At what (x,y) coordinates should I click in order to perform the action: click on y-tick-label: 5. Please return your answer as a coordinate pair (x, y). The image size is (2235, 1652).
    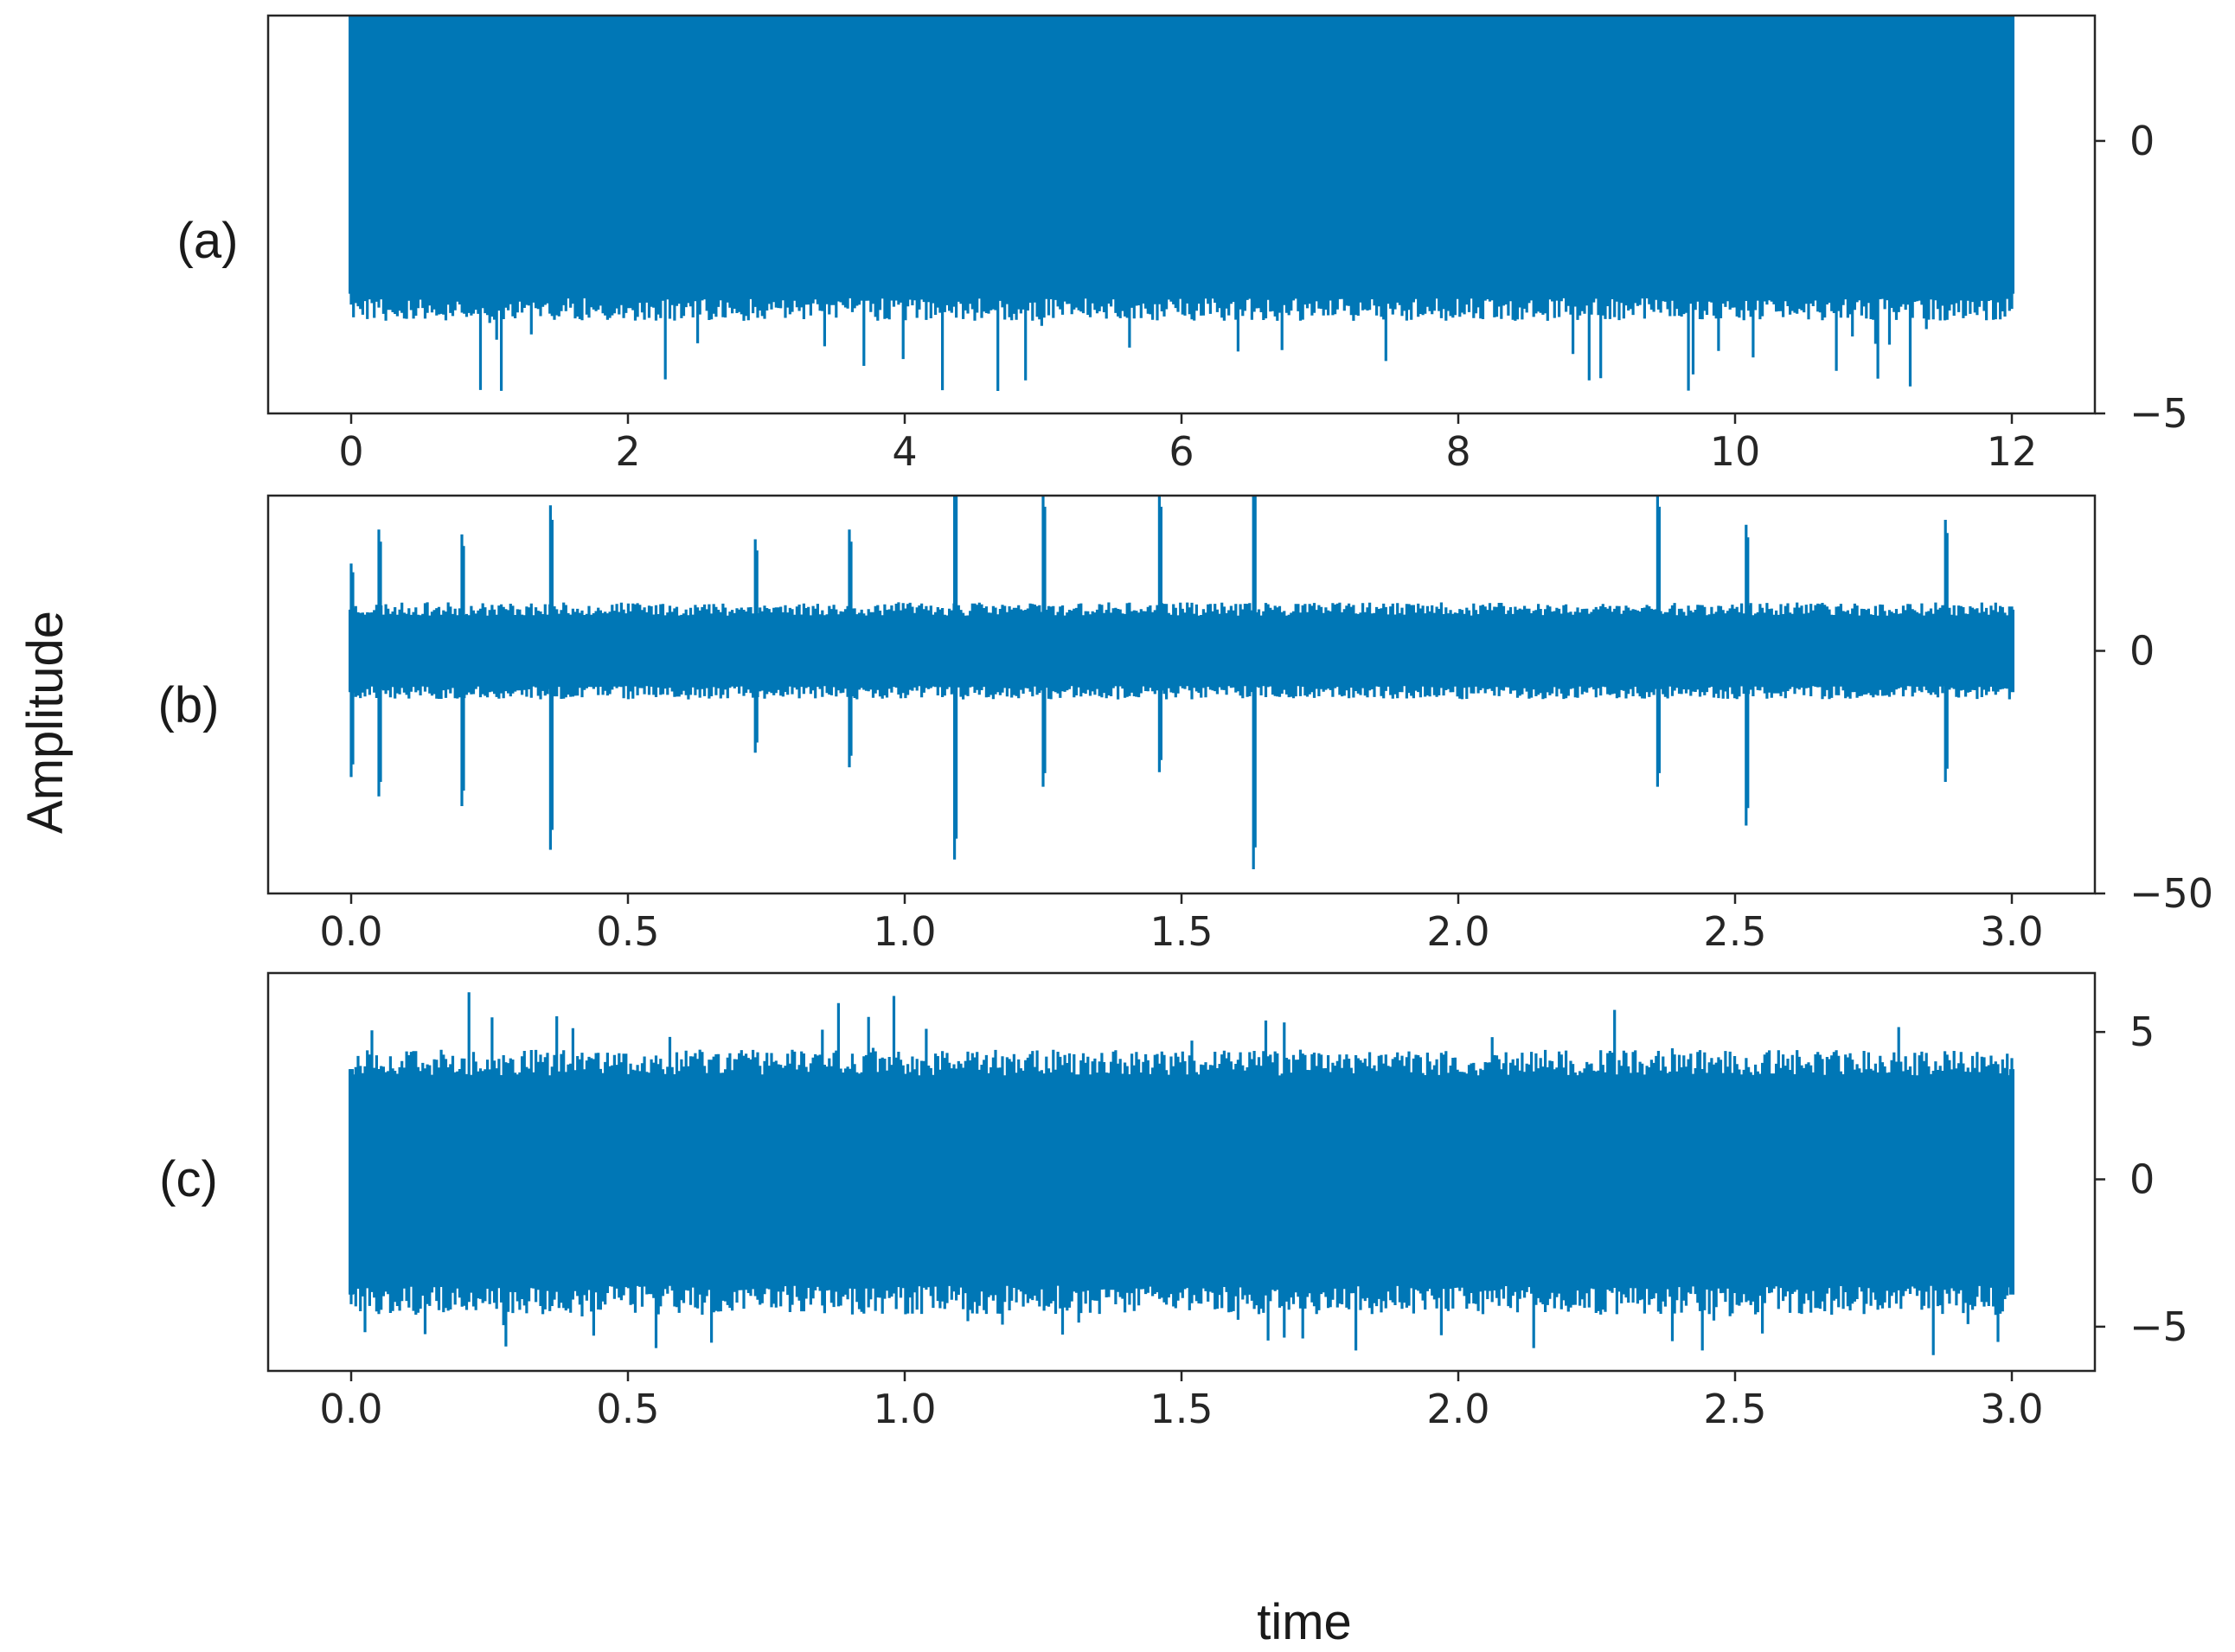
    Looking at the image, I should click on (2142, 1032).